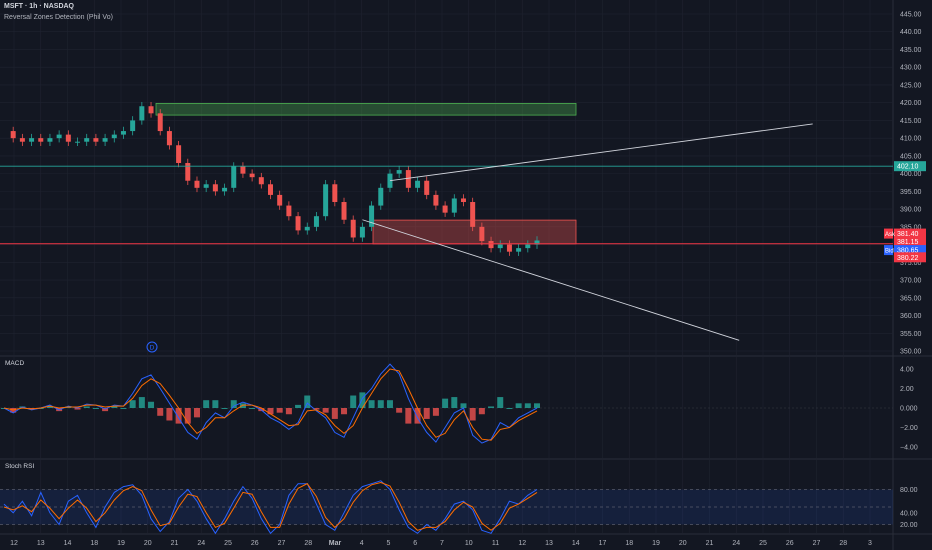 The width and height of the screenshot is (932, 550). I want to click on time-tick-label: 6, so click(415, 543).